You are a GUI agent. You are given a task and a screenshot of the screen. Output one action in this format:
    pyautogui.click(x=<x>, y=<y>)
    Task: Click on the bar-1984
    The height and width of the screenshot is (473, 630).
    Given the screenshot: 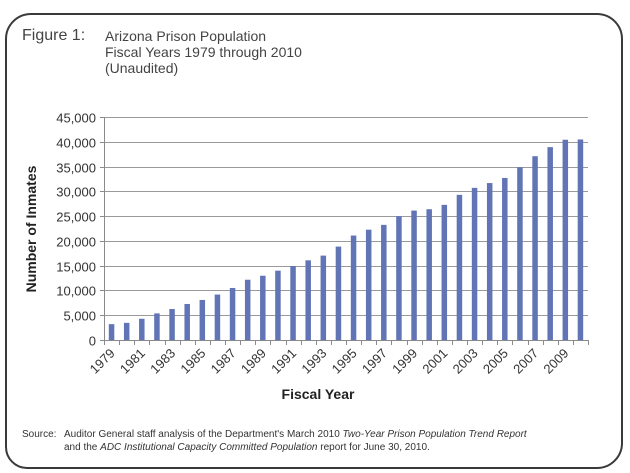 What is the action you would take?
    pyautogui.click(x=187, y=321)
    